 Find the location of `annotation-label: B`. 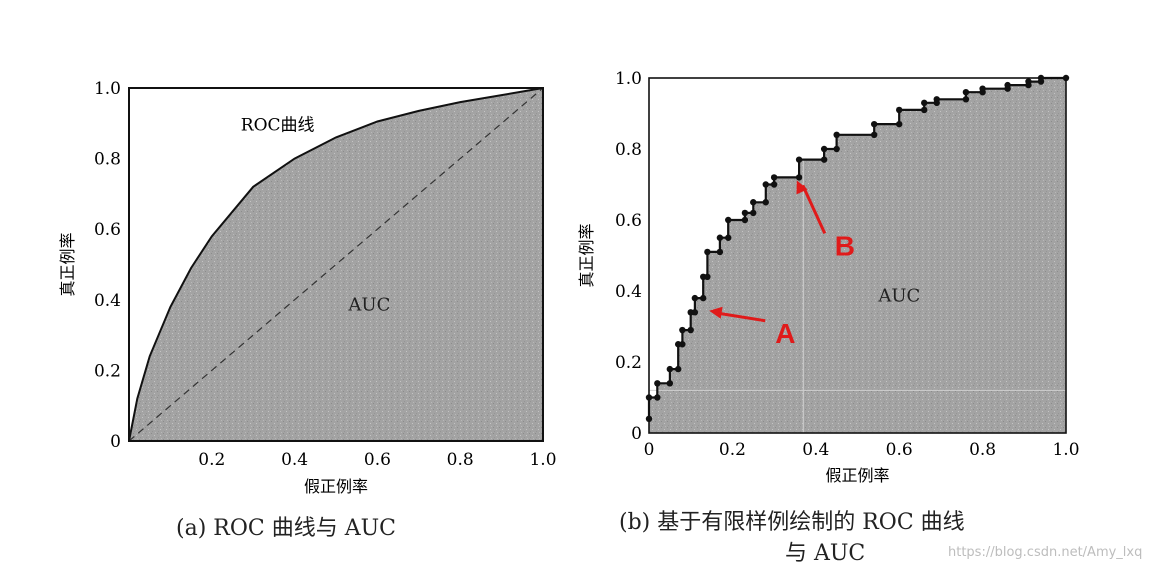

annotation-label: B is located at coordinates (845, 245).